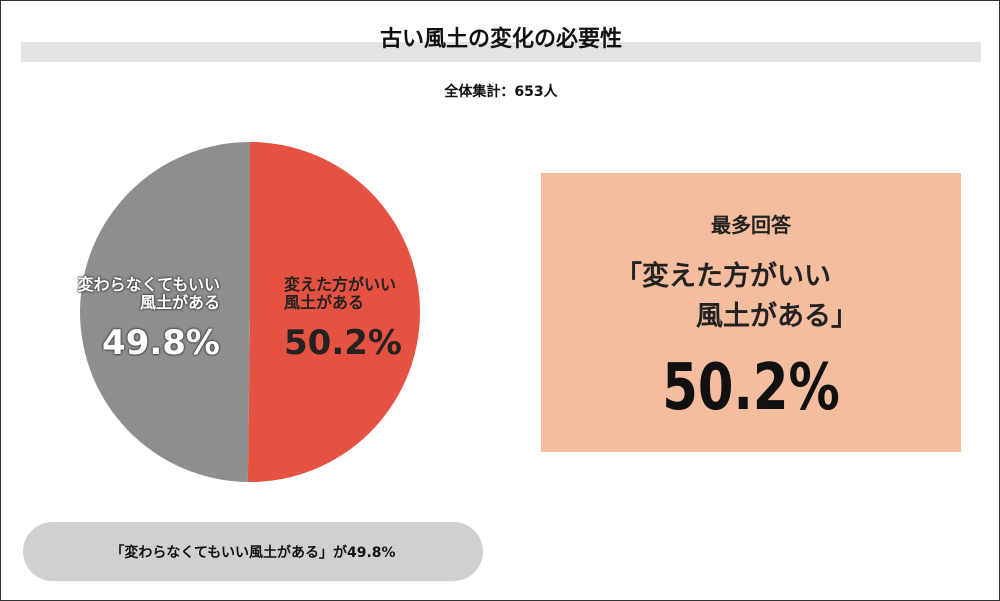 This screenshot has width=1000, height=601. What do you see at coordinates (751, 388) in the screenshot?
I see `highlight-value: 50.2%` at bounding box center [751, 388].